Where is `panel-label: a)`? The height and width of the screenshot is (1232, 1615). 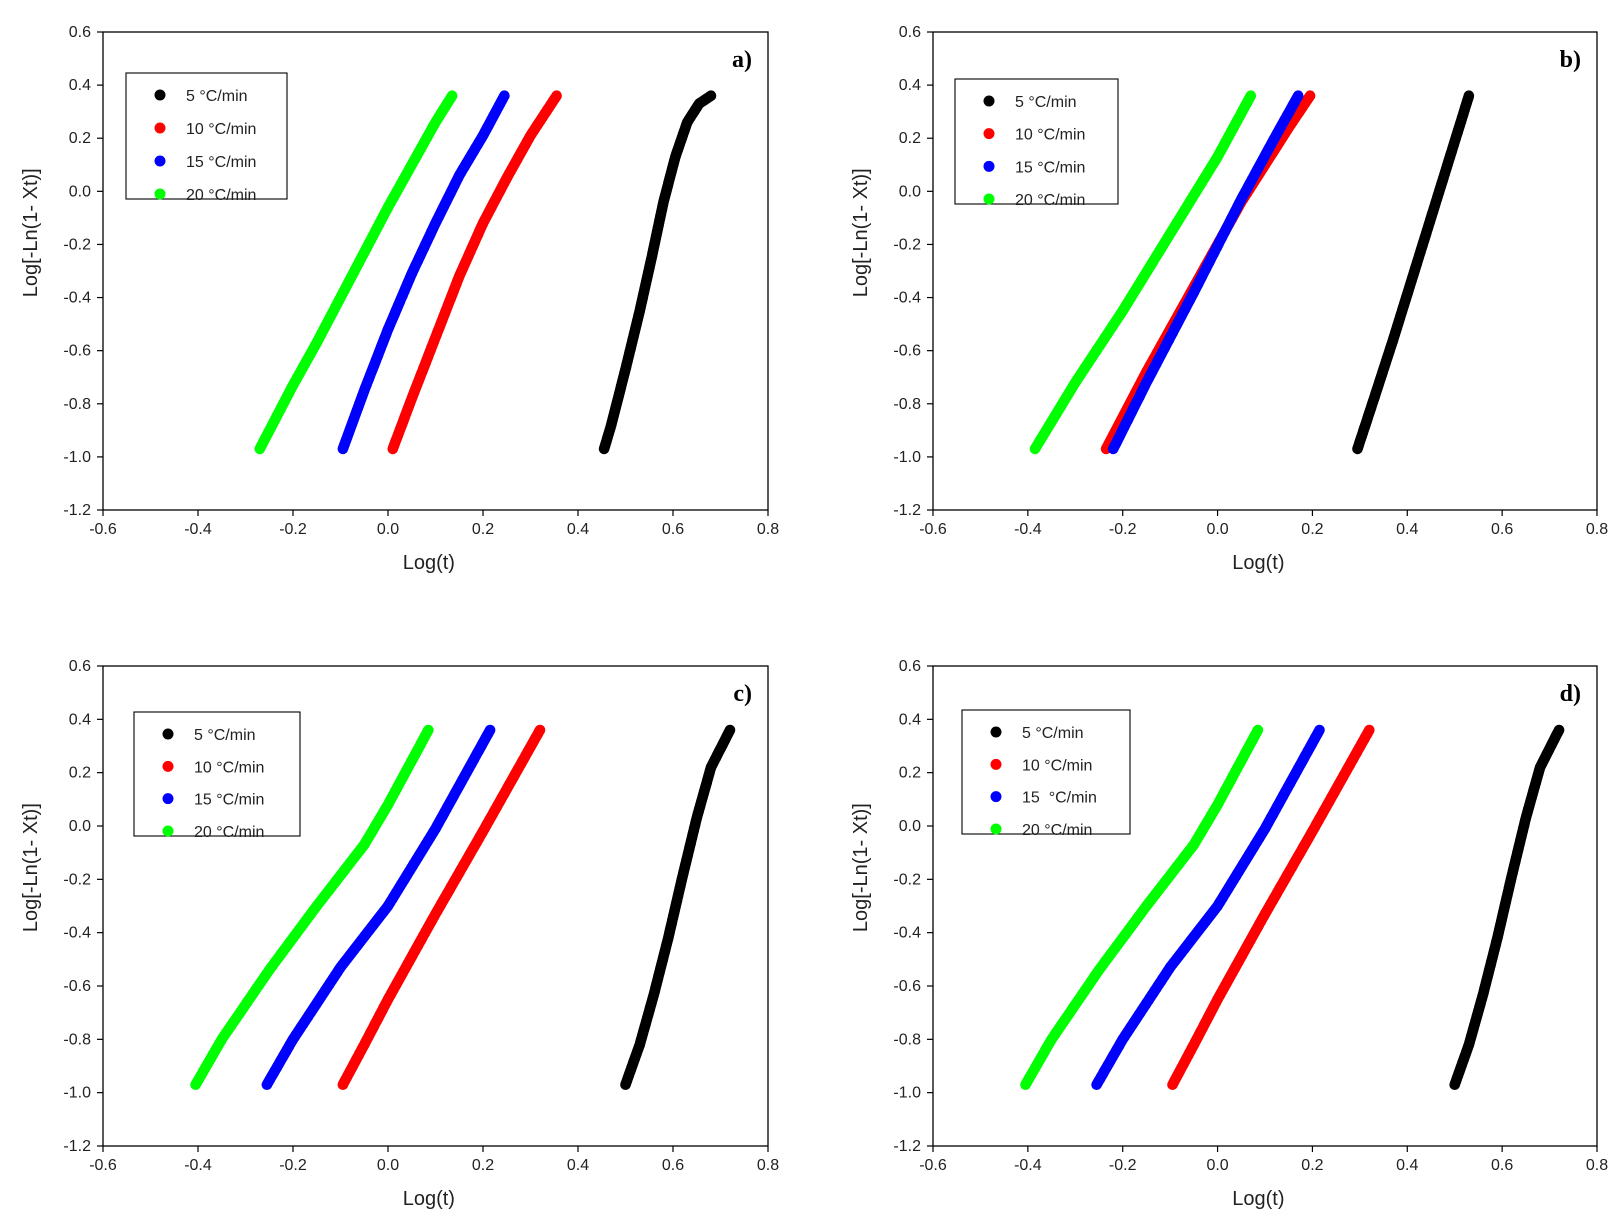
panel-label: a) is located at coordinates (742, 60).